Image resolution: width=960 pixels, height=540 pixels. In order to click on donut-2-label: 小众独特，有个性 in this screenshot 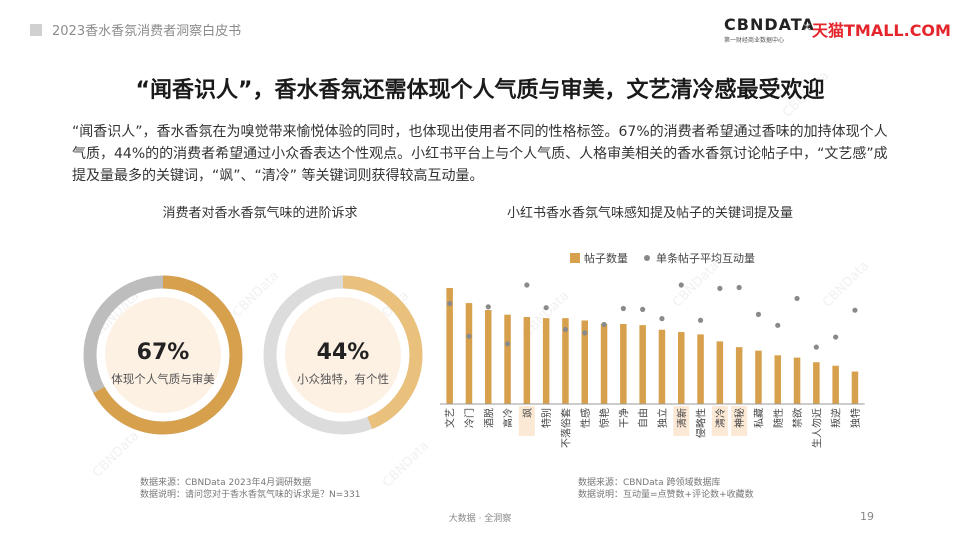, I will do `click(343, 379)`.